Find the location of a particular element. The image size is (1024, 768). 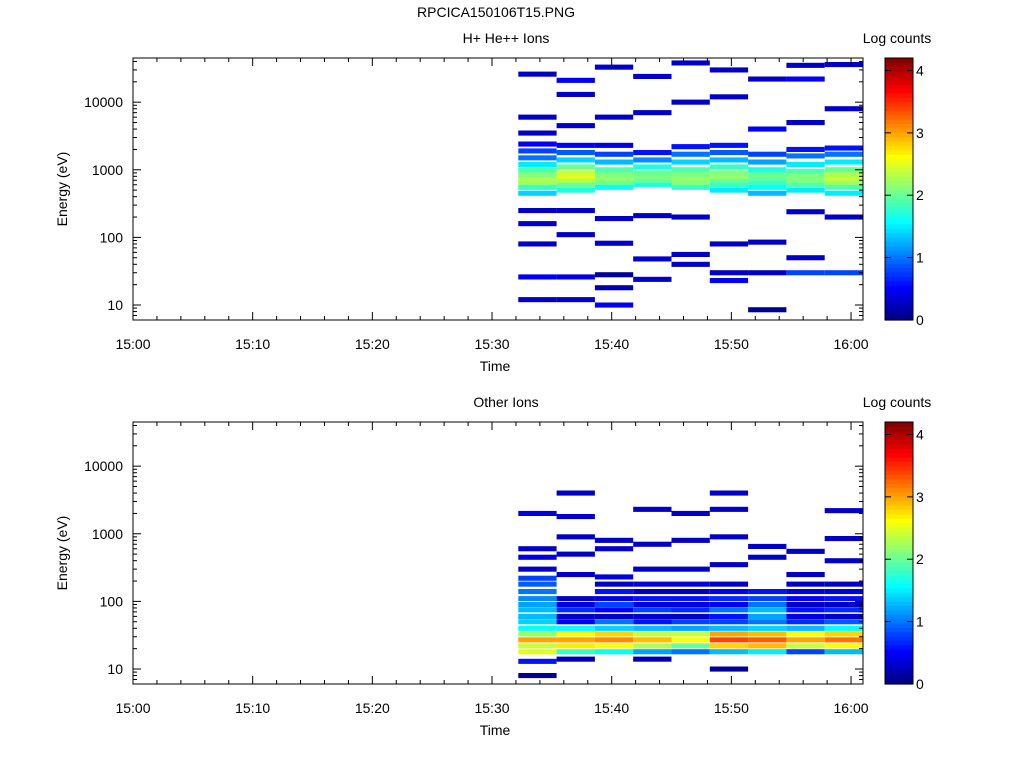

y-tick-label: 10 is located at coordinates (115, 305).